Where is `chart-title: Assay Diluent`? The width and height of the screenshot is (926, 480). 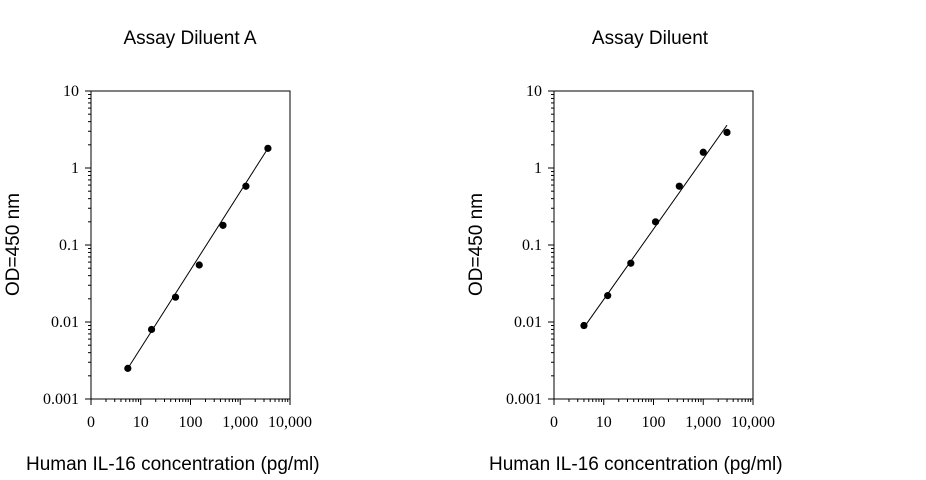
chart-title: Assay Diluent is located at coordinates (650, 38).